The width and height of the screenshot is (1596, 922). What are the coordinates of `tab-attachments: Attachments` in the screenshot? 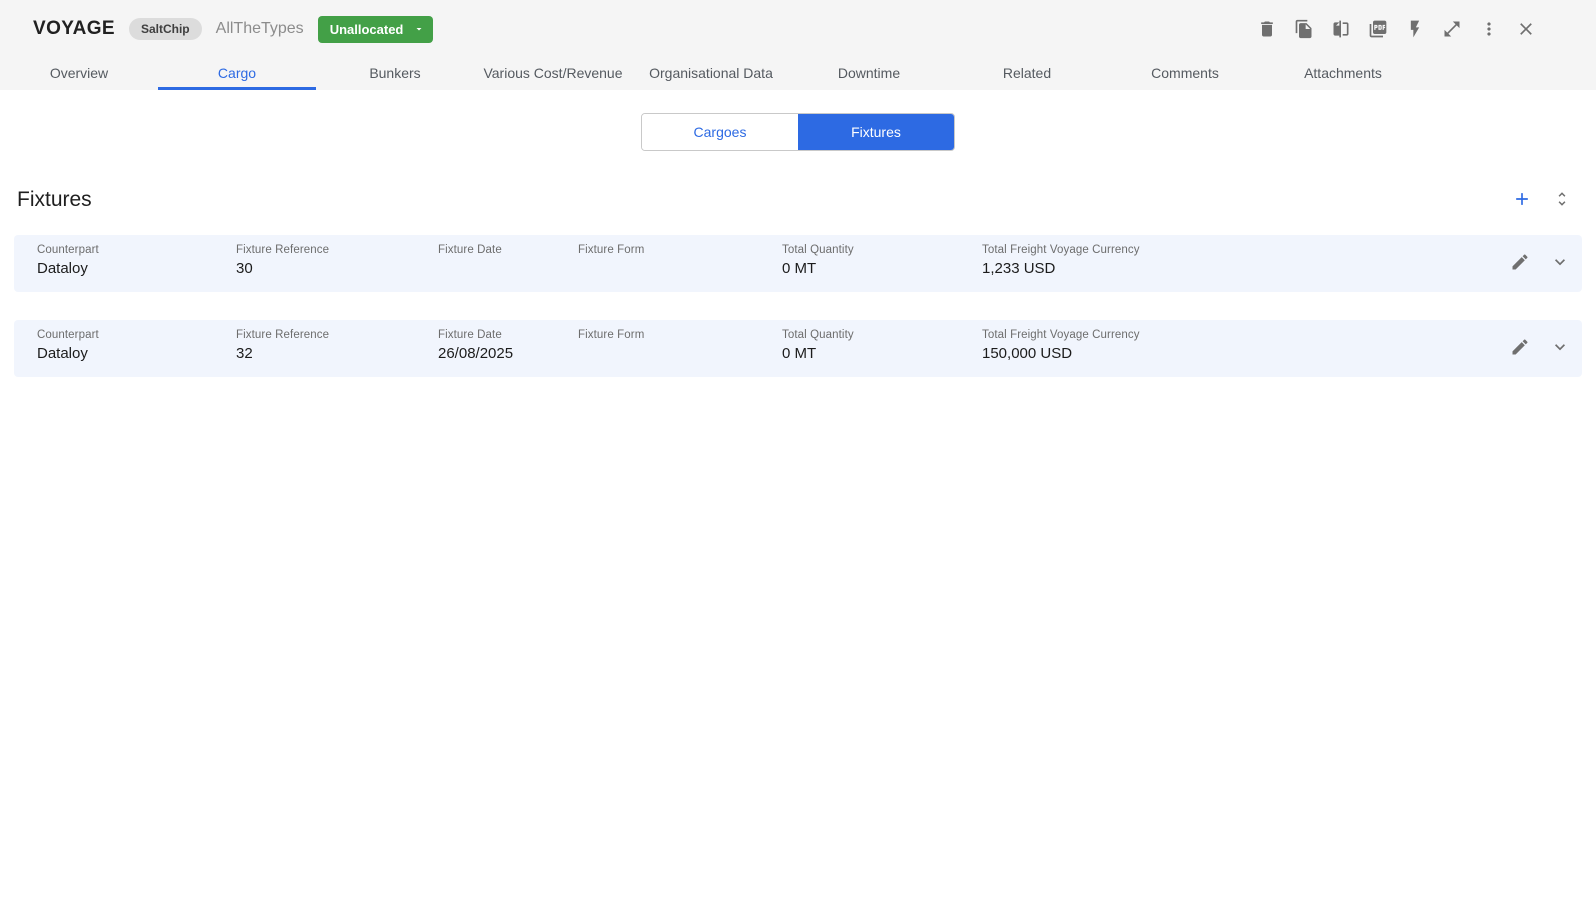 It's located at (1343, 74).